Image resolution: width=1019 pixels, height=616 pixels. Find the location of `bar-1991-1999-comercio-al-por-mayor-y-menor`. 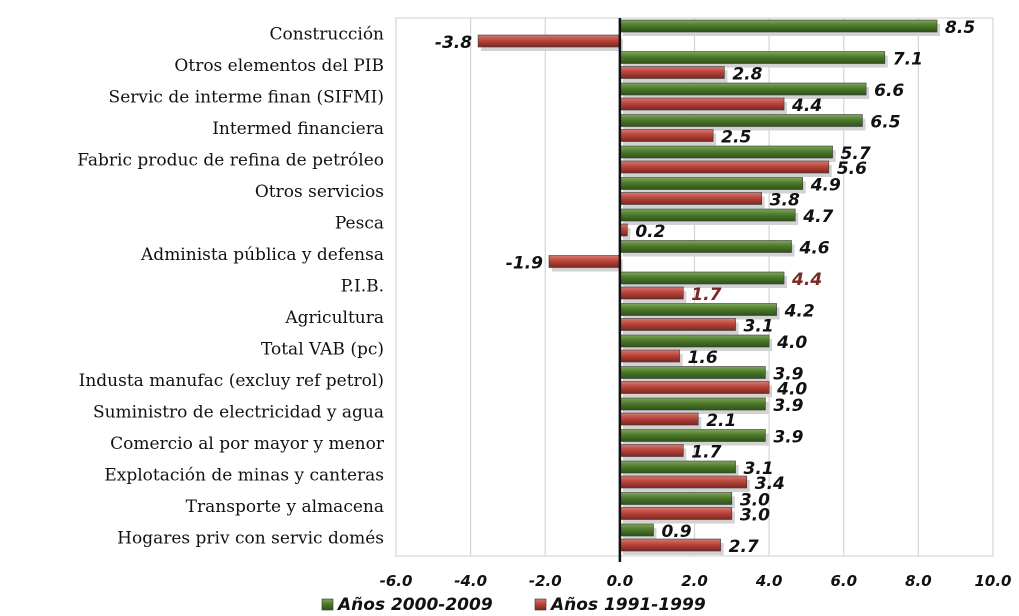

bar-1991-1999-comercio-al-por-mayor-y-menor is located at coordinates (651, 450).